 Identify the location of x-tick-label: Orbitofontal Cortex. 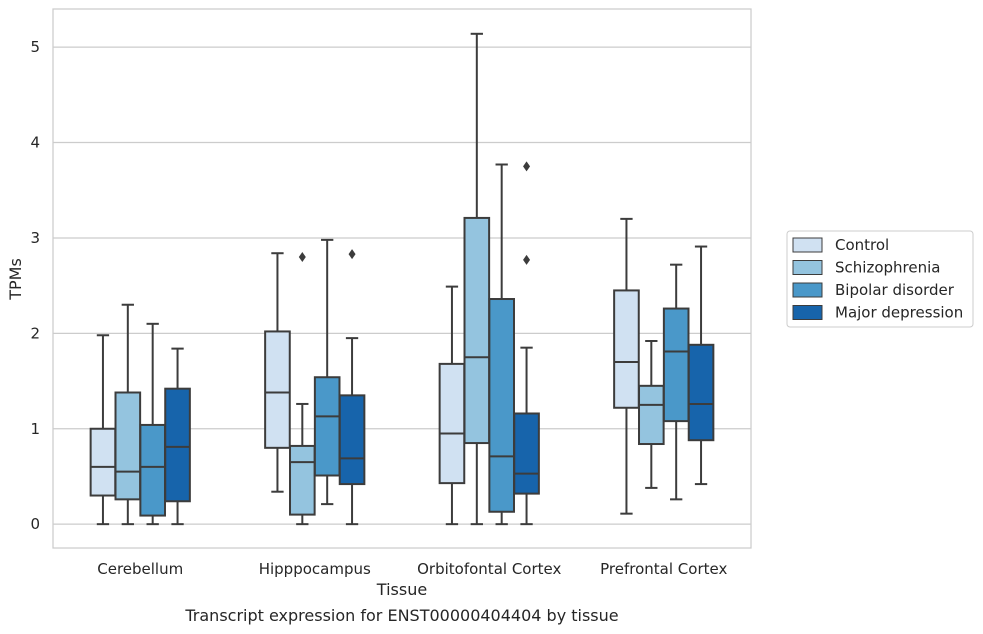
(489, 569).